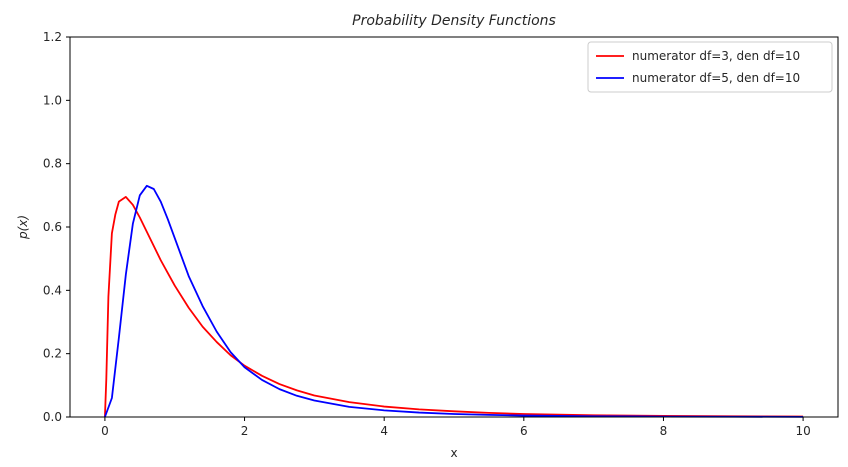 The width and height of the screenshot is (848, 467). I want to click on y-tick-label: 1.2, so click(52, 37).